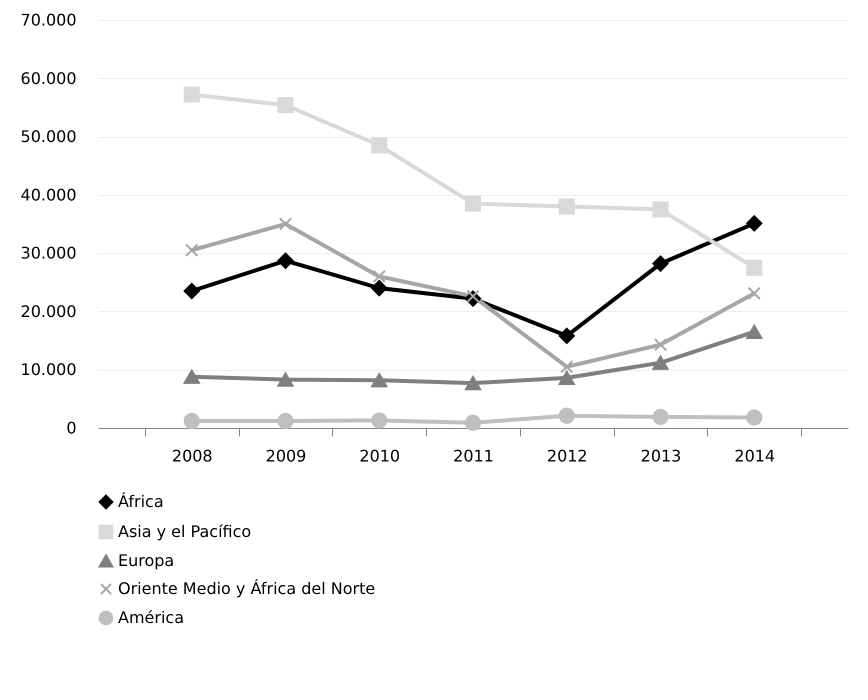 The image size is (868, 700). What do you see at coordinates (48, 311) in the screenshot?
I see `y-tick-label: 20.000` at bounding box center [48, 311].